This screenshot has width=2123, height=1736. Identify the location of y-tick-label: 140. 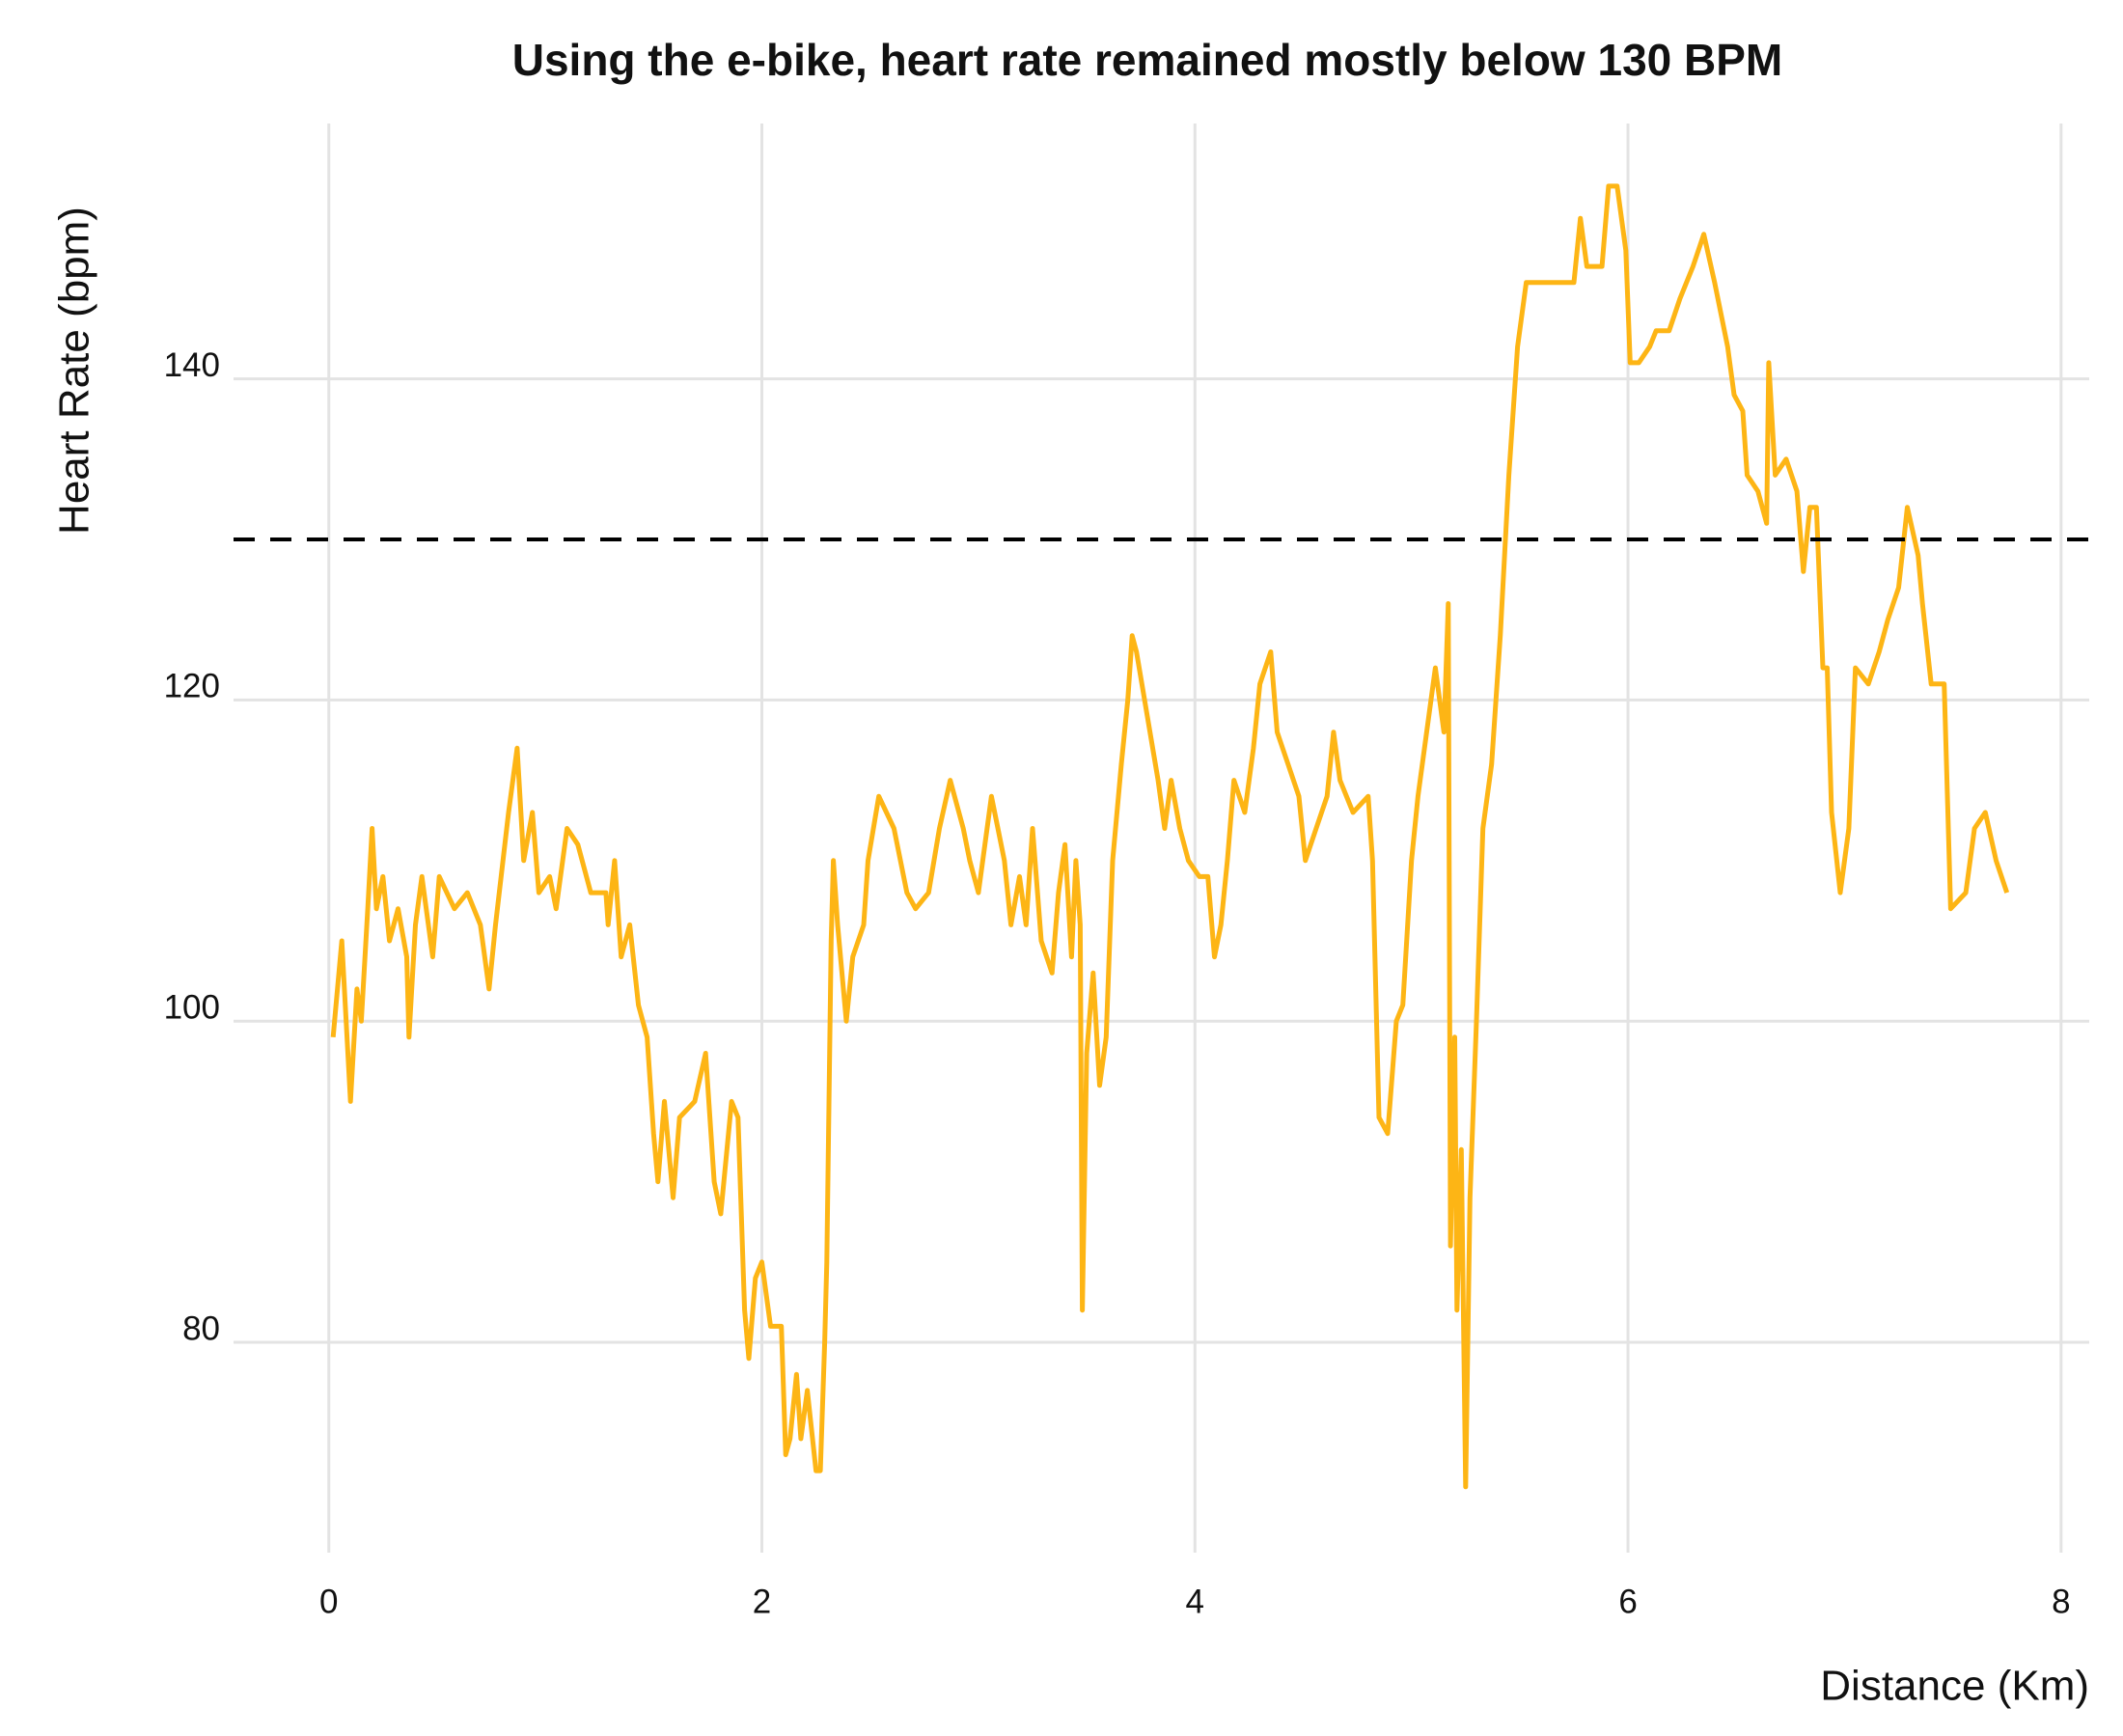
(192, 365).